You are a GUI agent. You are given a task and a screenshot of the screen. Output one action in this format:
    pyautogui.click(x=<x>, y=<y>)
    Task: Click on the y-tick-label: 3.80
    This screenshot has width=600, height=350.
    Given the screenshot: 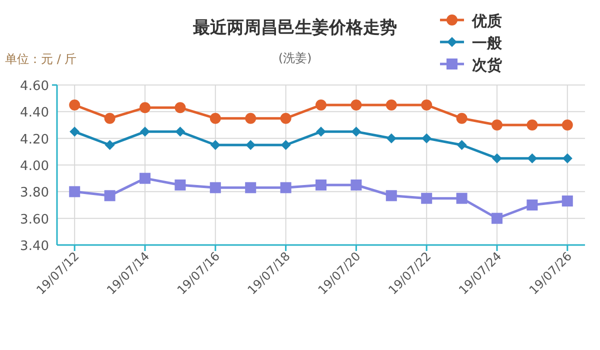 What is the action you would take?
    pyautogui.click(x=34, y=193)
    